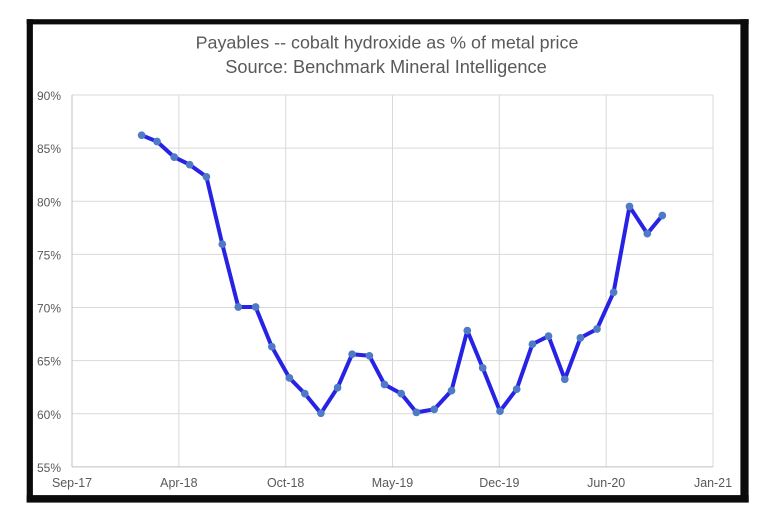 The image size is (774, 528). Describe the element at coordinates (72, 483) in the screenshot. I see `svg-text: Sep-17` at that location.